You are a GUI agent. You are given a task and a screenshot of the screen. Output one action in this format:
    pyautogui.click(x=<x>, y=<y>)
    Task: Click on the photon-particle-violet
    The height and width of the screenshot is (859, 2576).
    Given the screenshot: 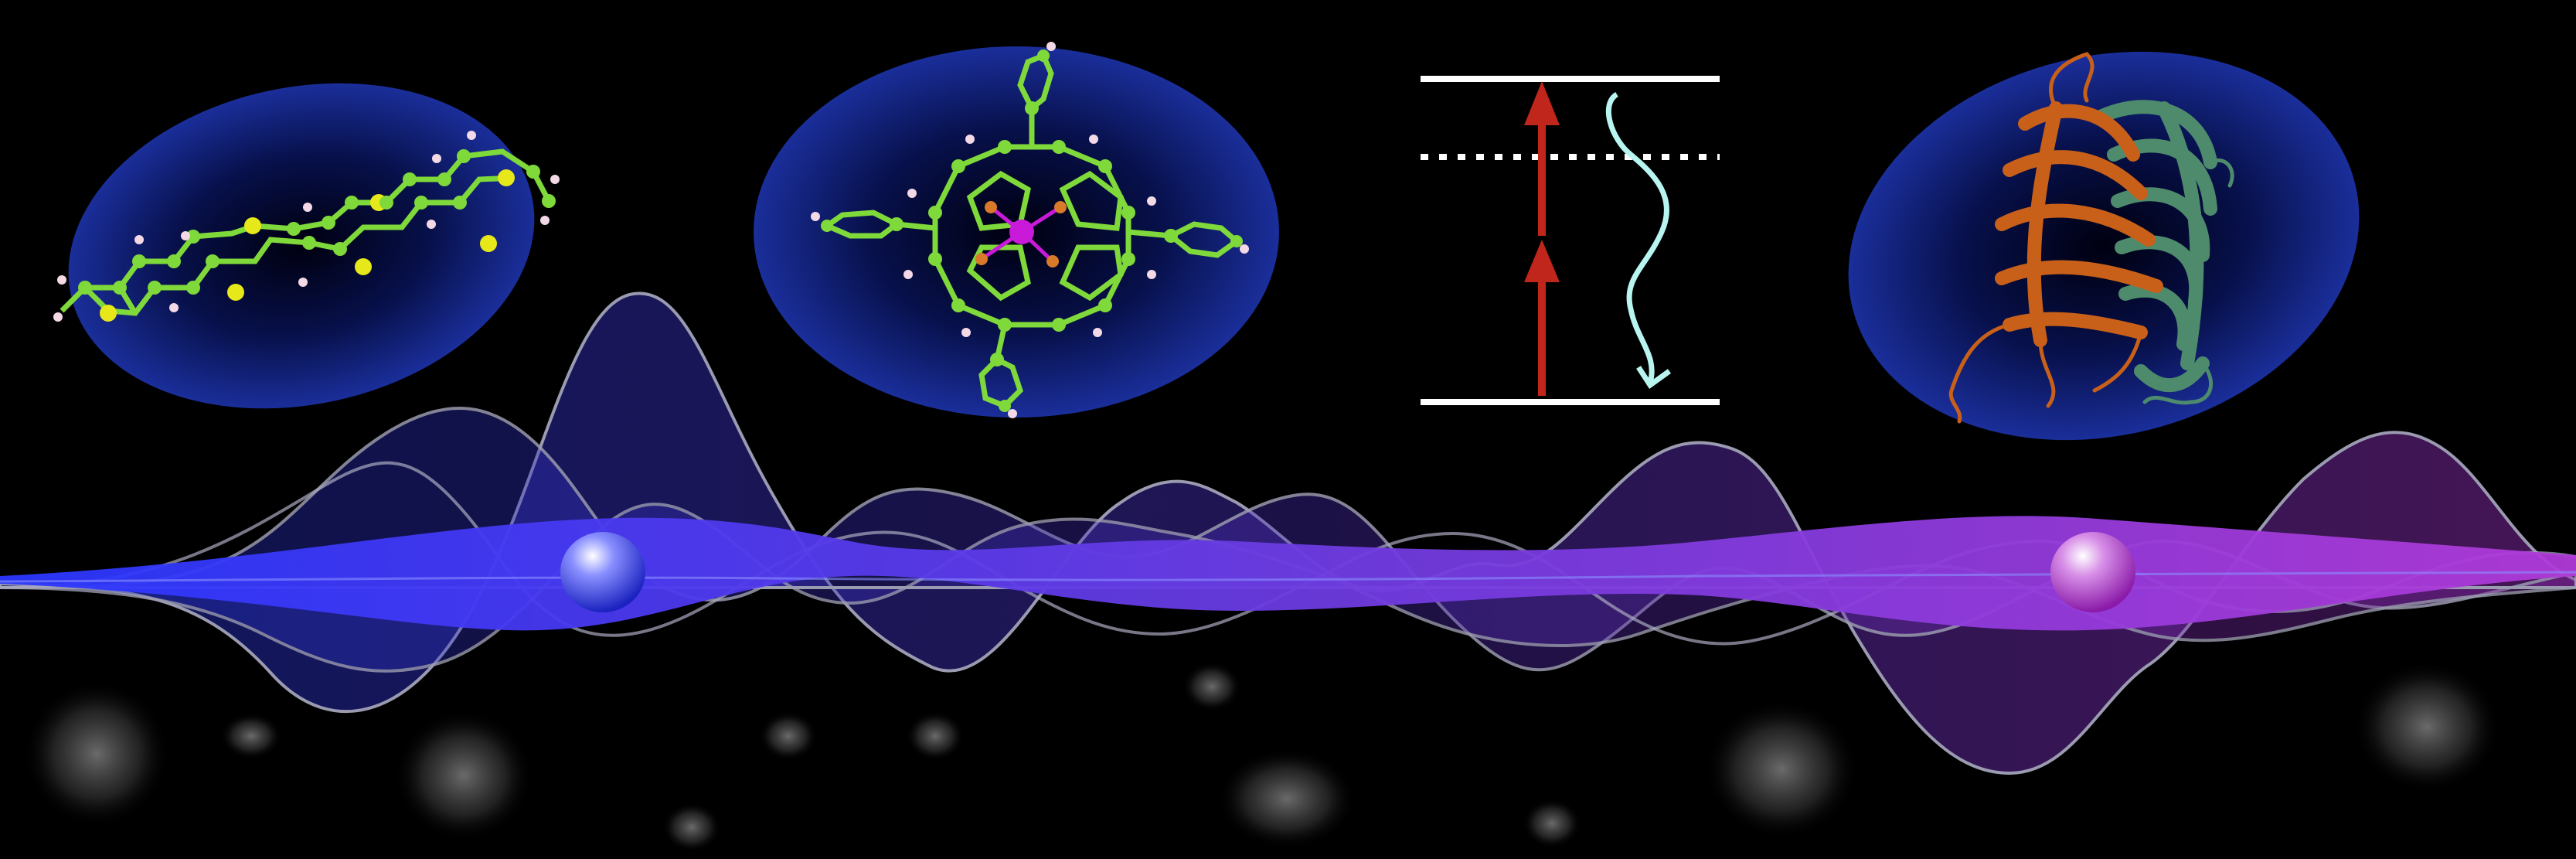 What is the action you would take?
    pyautogui.click(x=2092, y=572)
    